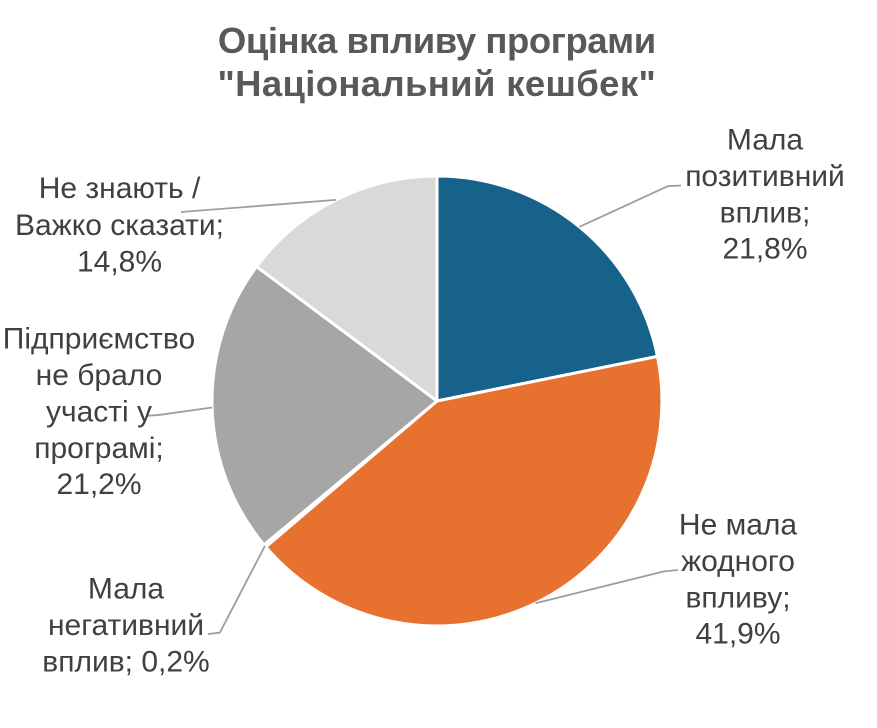 The width and height of the screenshot is (877, 728). Describe the element at coordinates (99, 411) in the screenshot. I see `svg-text: участі у` at that location.